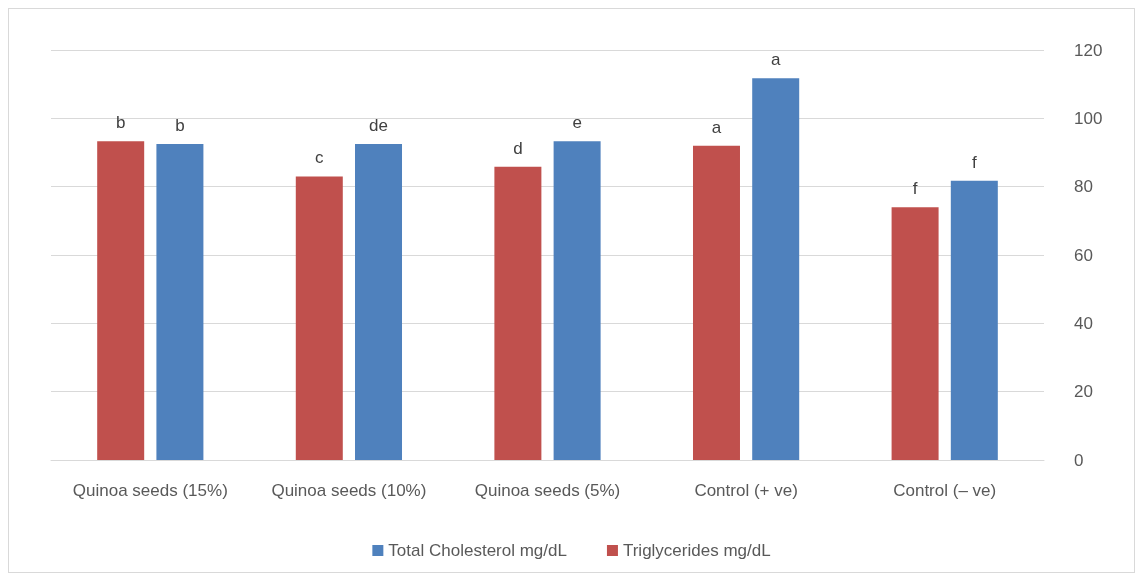  What do you see at coordinates (477, 550) in the screenshot?
I see `legend-label: Total Cholesterol mg/dL` at bounding box center [477, 550].